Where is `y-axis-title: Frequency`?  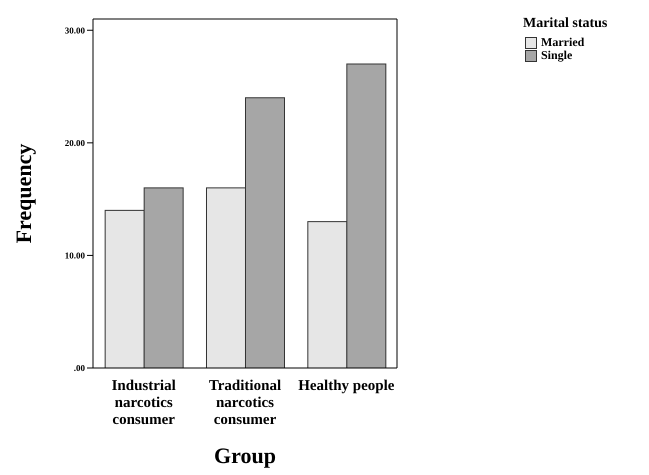 y-axis-title: Frequency is located at coordinates (23, 194).